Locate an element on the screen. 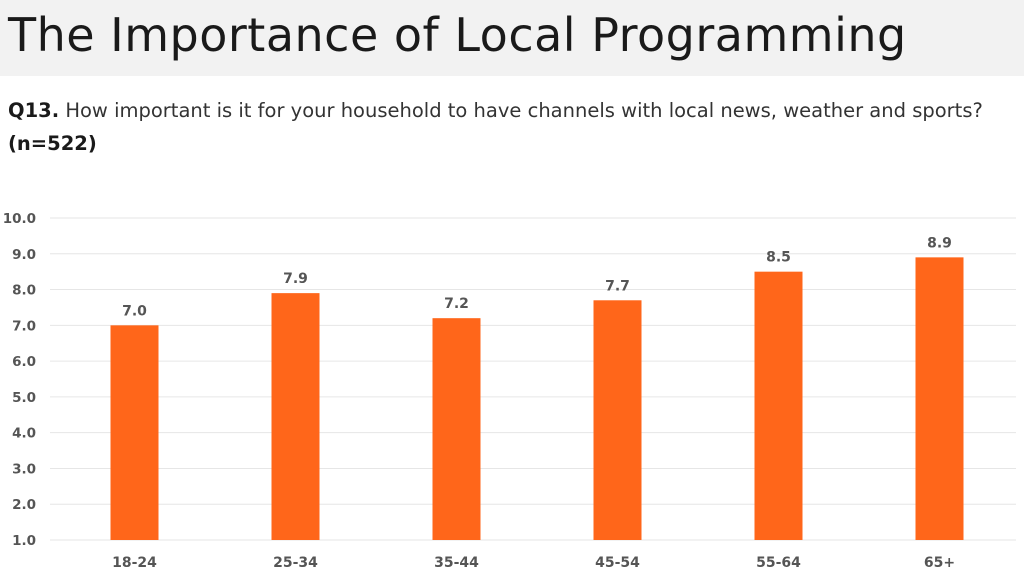  data-label: 7.0 is located at coordinates (134, 311).